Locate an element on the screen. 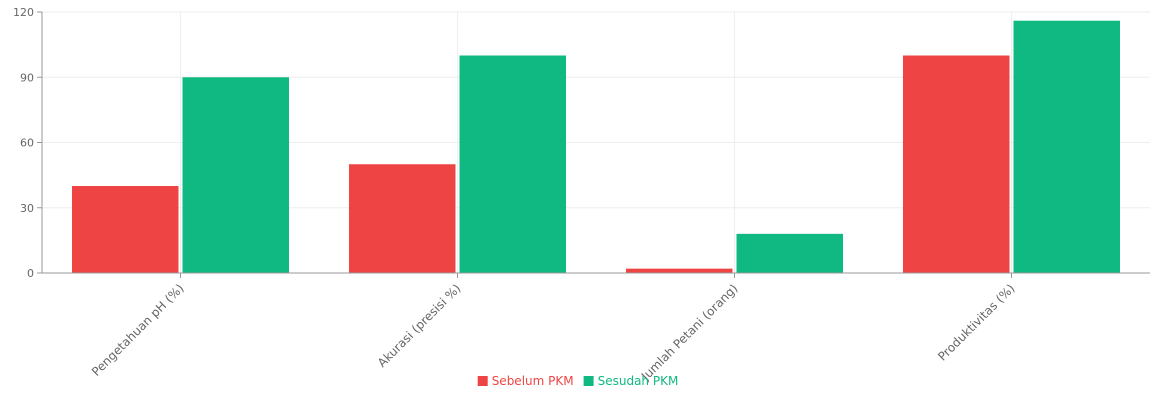 The image size is (1155, 398). x-tick-label-0: Pengetahuan pH (%) is located at coordinates (138, 330).